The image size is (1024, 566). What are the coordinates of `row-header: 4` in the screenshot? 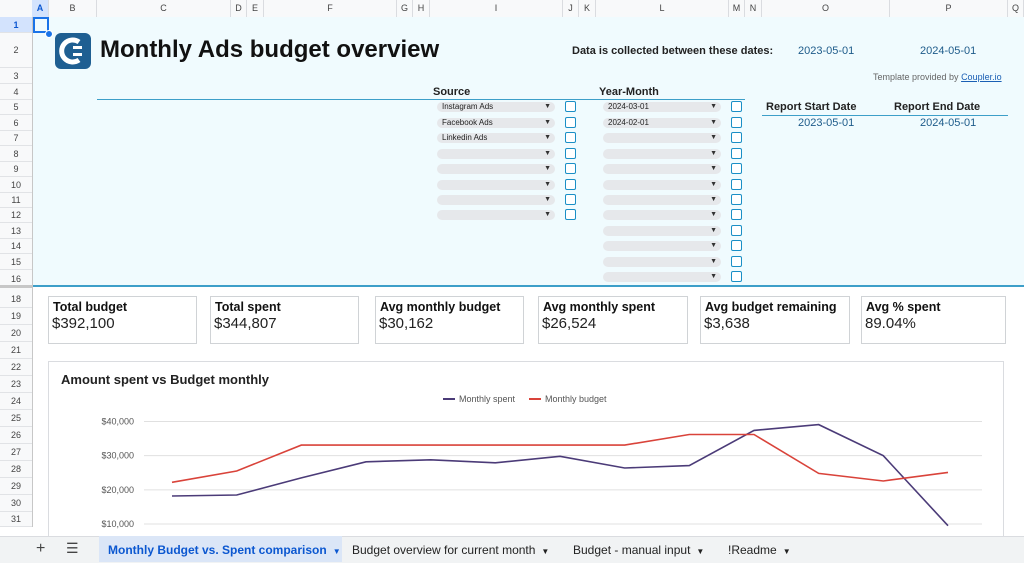 It's located at (16, 92).